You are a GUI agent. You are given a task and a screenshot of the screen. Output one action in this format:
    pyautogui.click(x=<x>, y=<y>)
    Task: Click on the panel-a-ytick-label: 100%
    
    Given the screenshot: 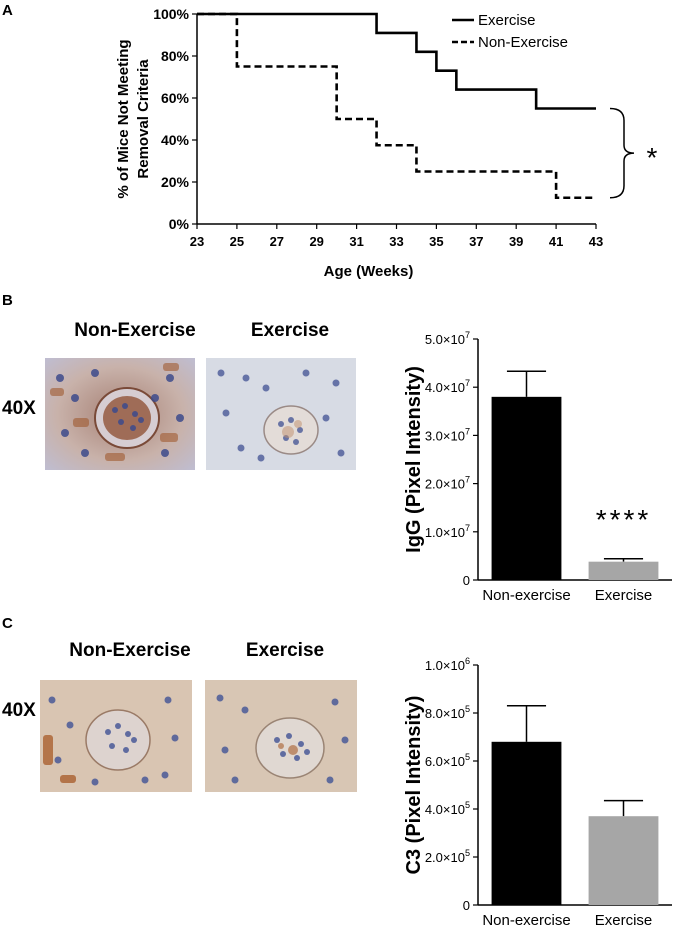 What is the action you would take?
    pyautogui.click(x=171, y=14)
    